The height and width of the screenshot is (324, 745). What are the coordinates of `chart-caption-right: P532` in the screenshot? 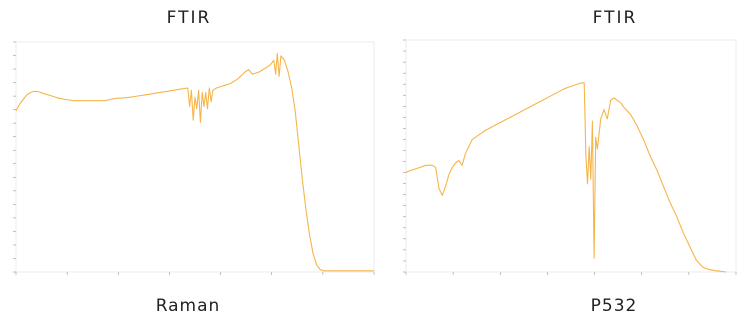 It's located at (614, 306).